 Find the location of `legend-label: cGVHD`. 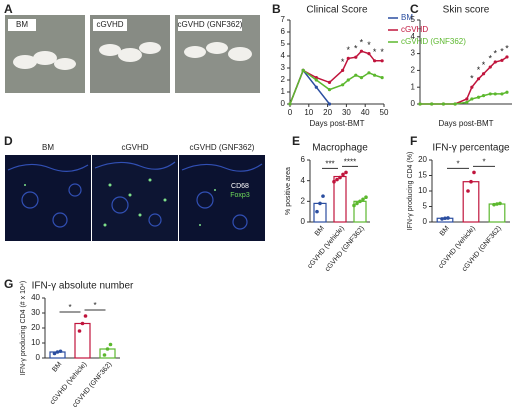

legend-label: cGVHD is located at coordinates (414, 29).